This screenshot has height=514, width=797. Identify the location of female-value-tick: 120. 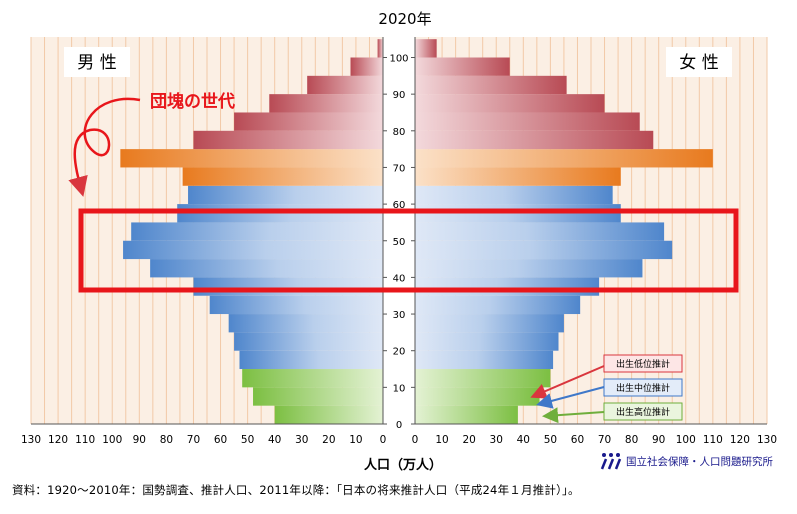
(740, 440).